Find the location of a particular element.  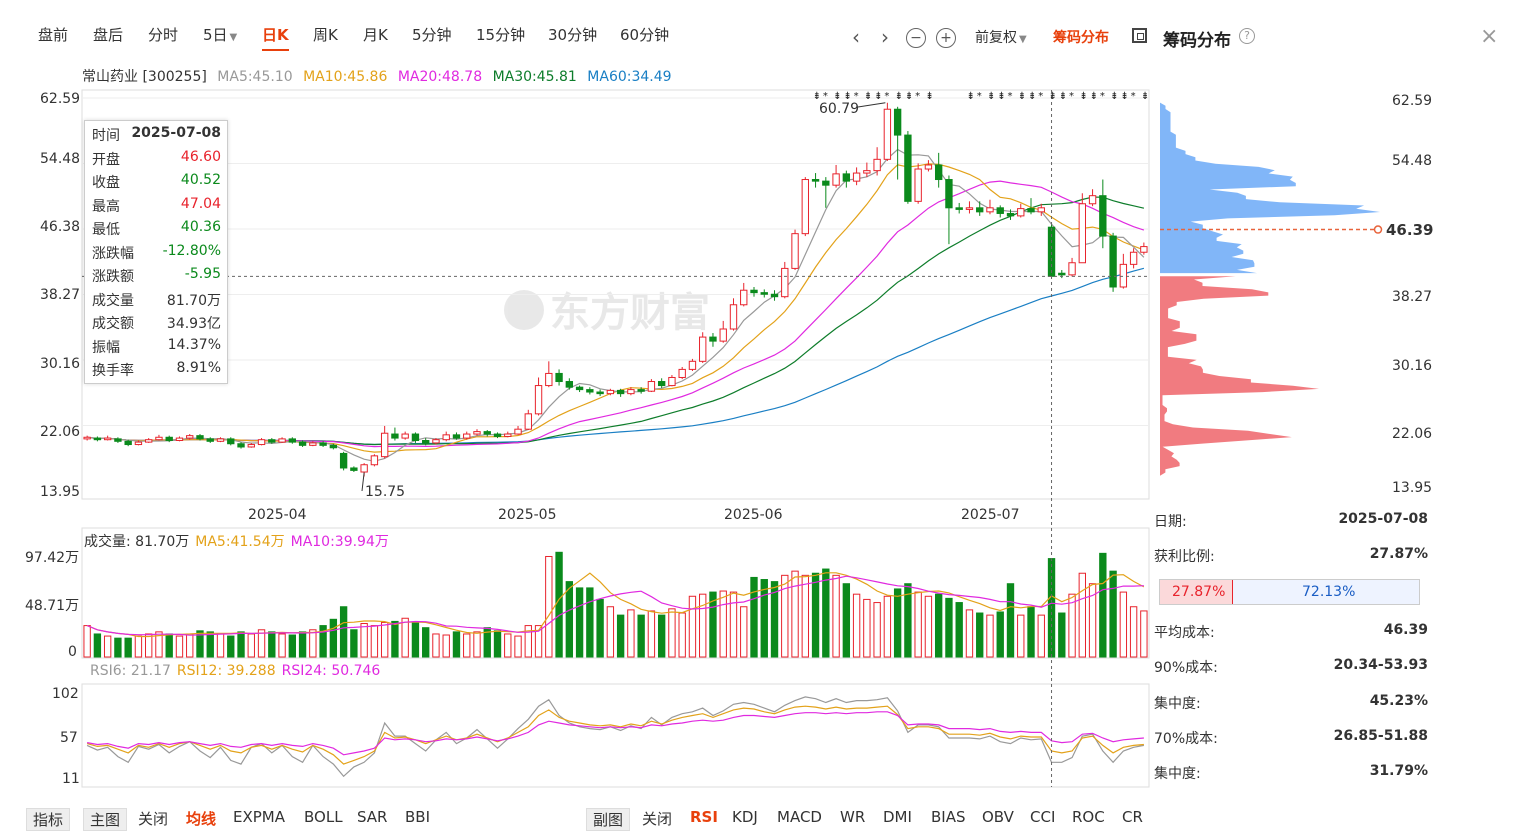

sub-cr-button: CR is located at coordinates (1132, 817).